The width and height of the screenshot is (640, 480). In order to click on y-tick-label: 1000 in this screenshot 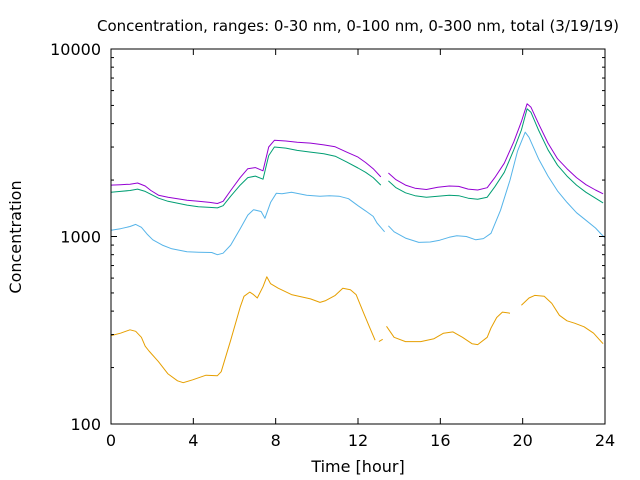, I will do `click(80, 237)`.